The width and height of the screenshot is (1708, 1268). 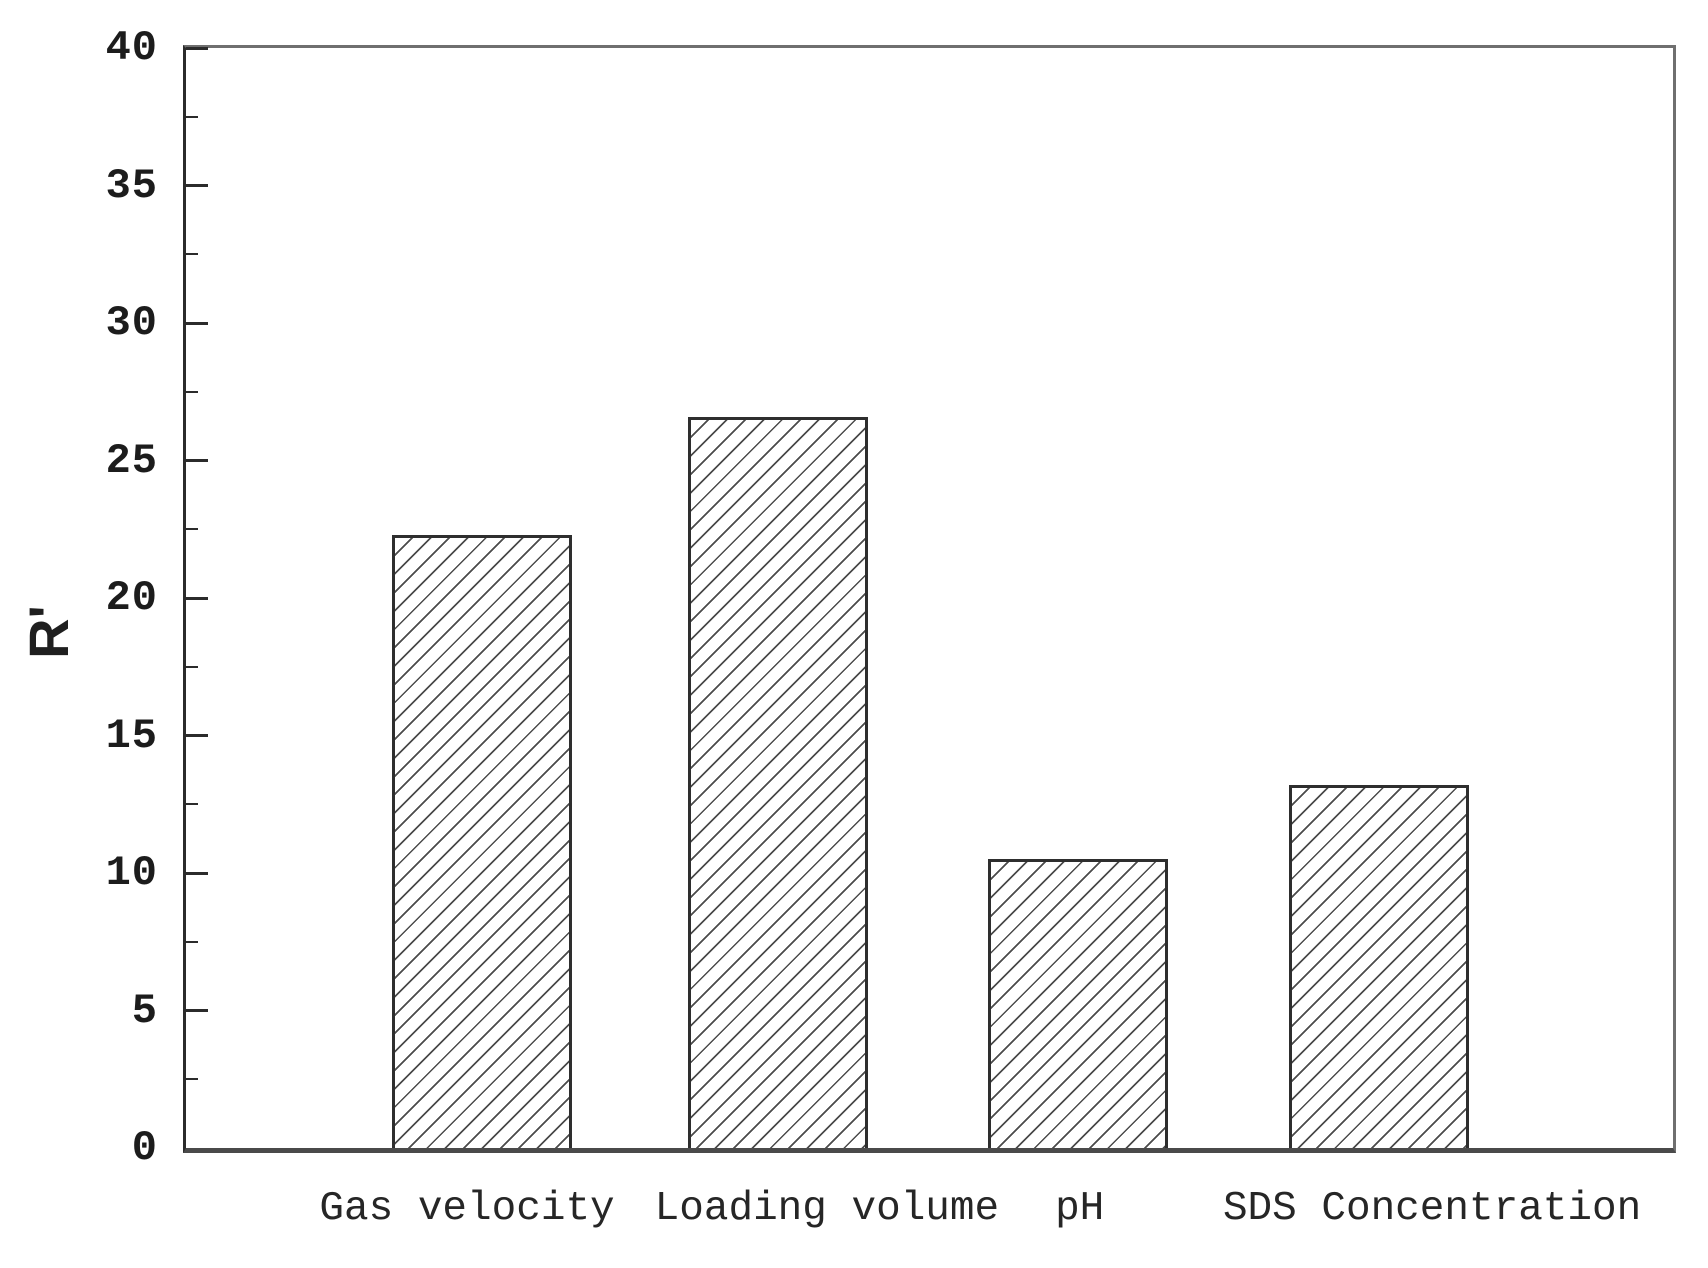 What do you see at coordinates (1432, 1209) in the screenshot?
I see `x-category-label-sds-concentration: SDS Concentration` at bounding box center [1432, 1209].